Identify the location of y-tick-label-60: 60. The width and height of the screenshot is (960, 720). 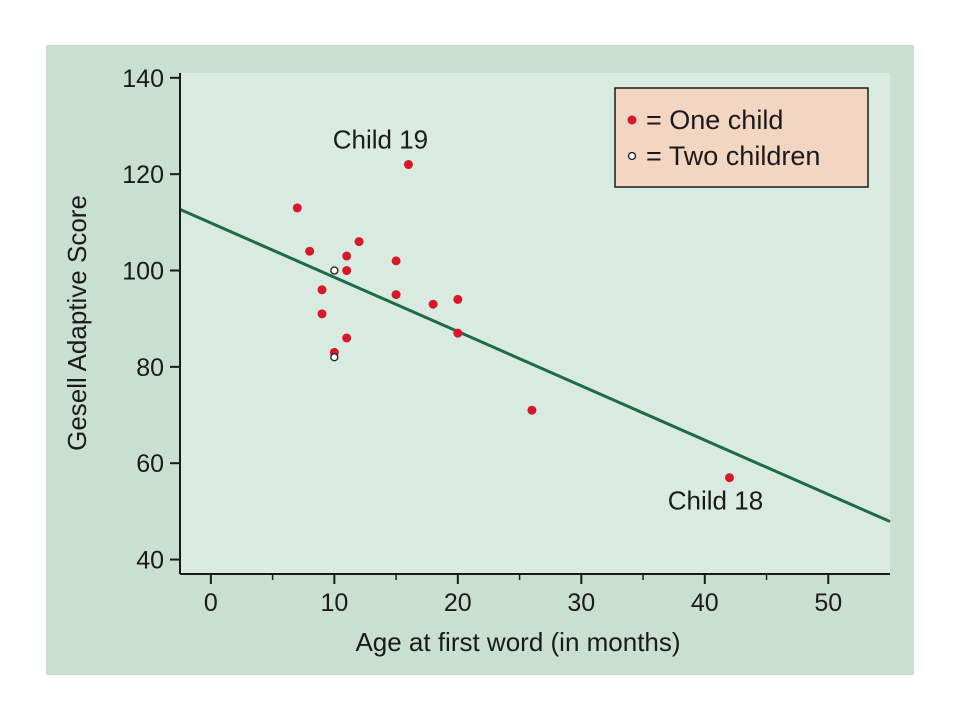
(150, 464).